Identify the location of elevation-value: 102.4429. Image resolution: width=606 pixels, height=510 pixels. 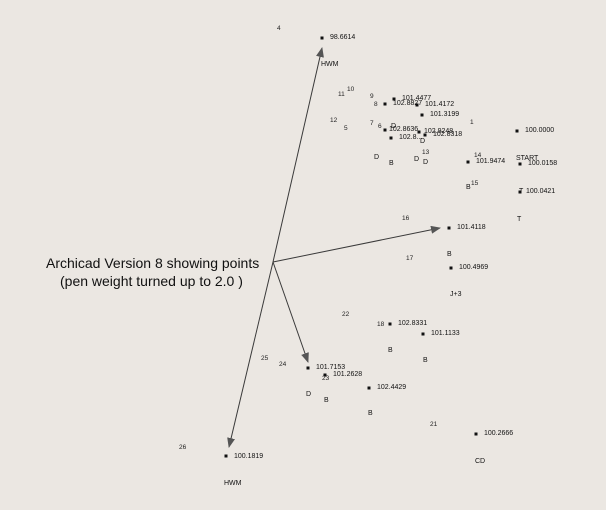
(391, 387).